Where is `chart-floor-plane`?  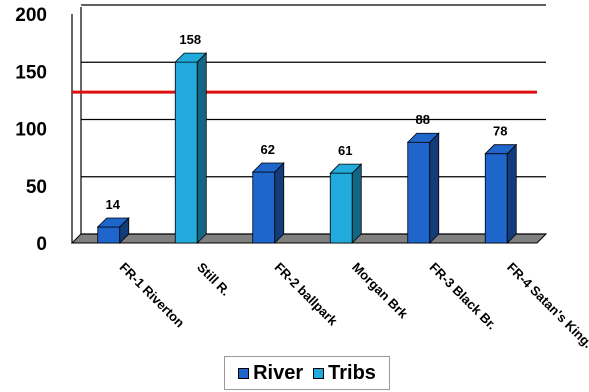
chart-floor-plane is located at coordinates (309, 238).